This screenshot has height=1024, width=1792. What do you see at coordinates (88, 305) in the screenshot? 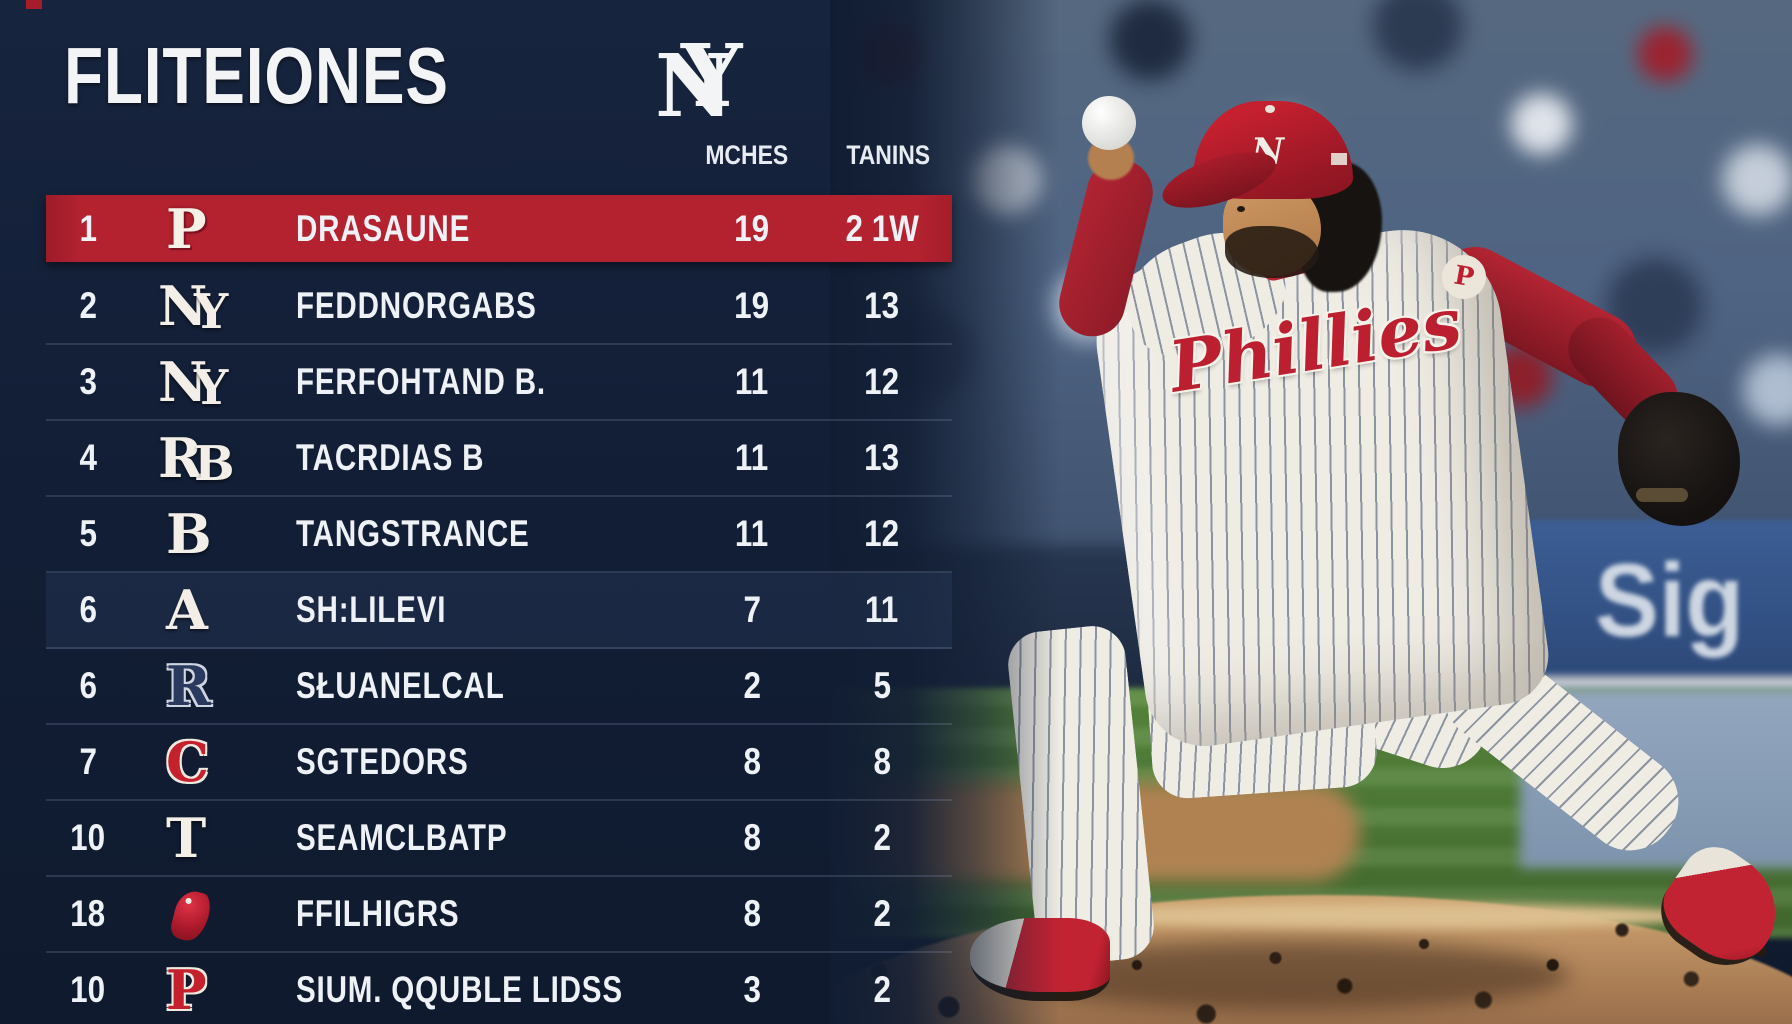
I see `rank-cell: 2` at bounding box center [88, 305].